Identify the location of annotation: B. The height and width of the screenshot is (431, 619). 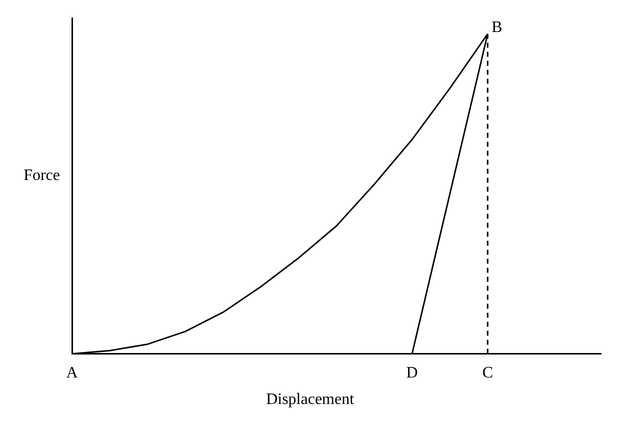
(497, 27).